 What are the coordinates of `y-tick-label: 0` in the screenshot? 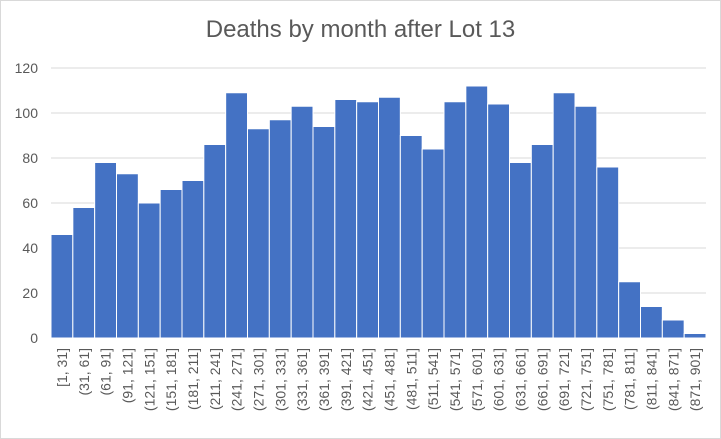 It's located at (34, 338).